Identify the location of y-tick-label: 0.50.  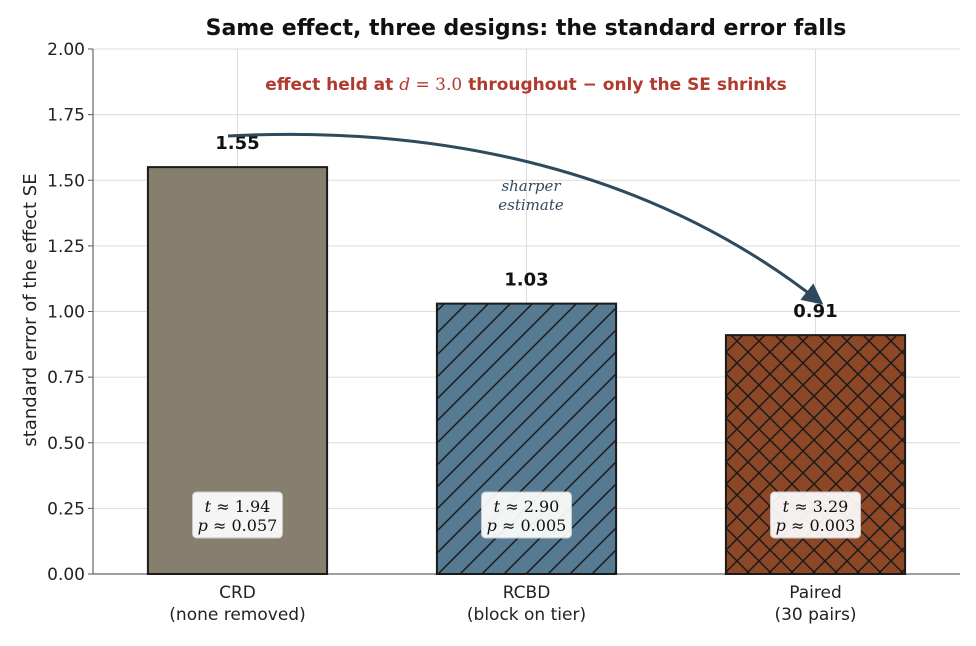
(66, 444).